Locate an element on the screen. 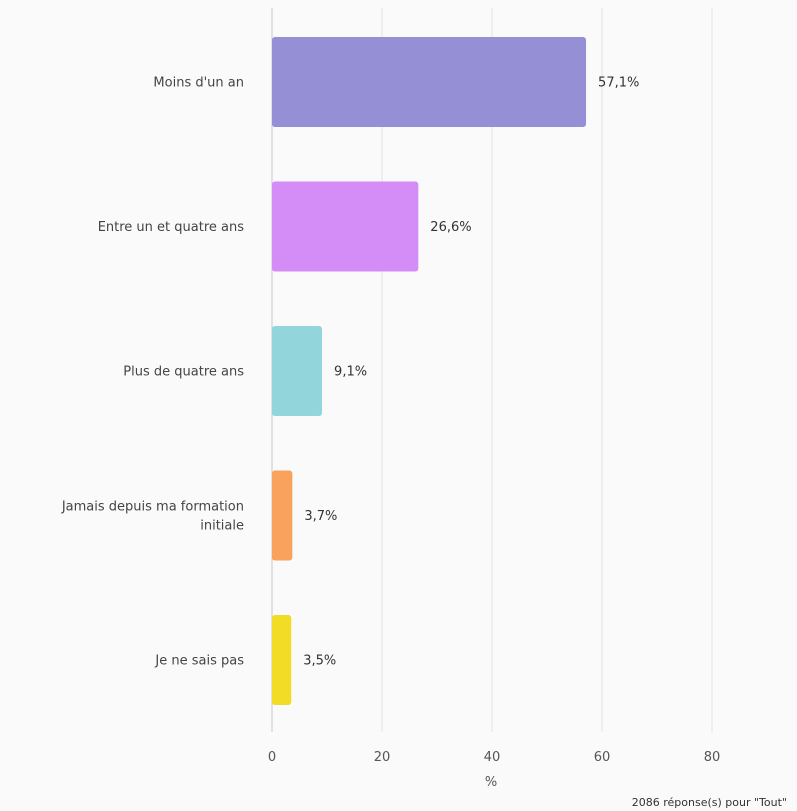  x-axis-ticks: 0 20 40 60 80 is located at coordinates (494, 757).